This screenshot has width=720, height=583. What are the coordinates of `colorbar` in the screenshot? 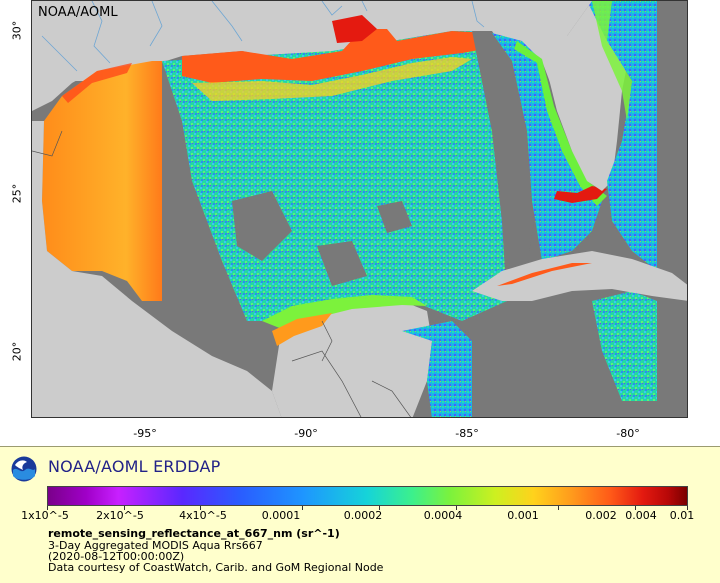 It's located at (367, 496).